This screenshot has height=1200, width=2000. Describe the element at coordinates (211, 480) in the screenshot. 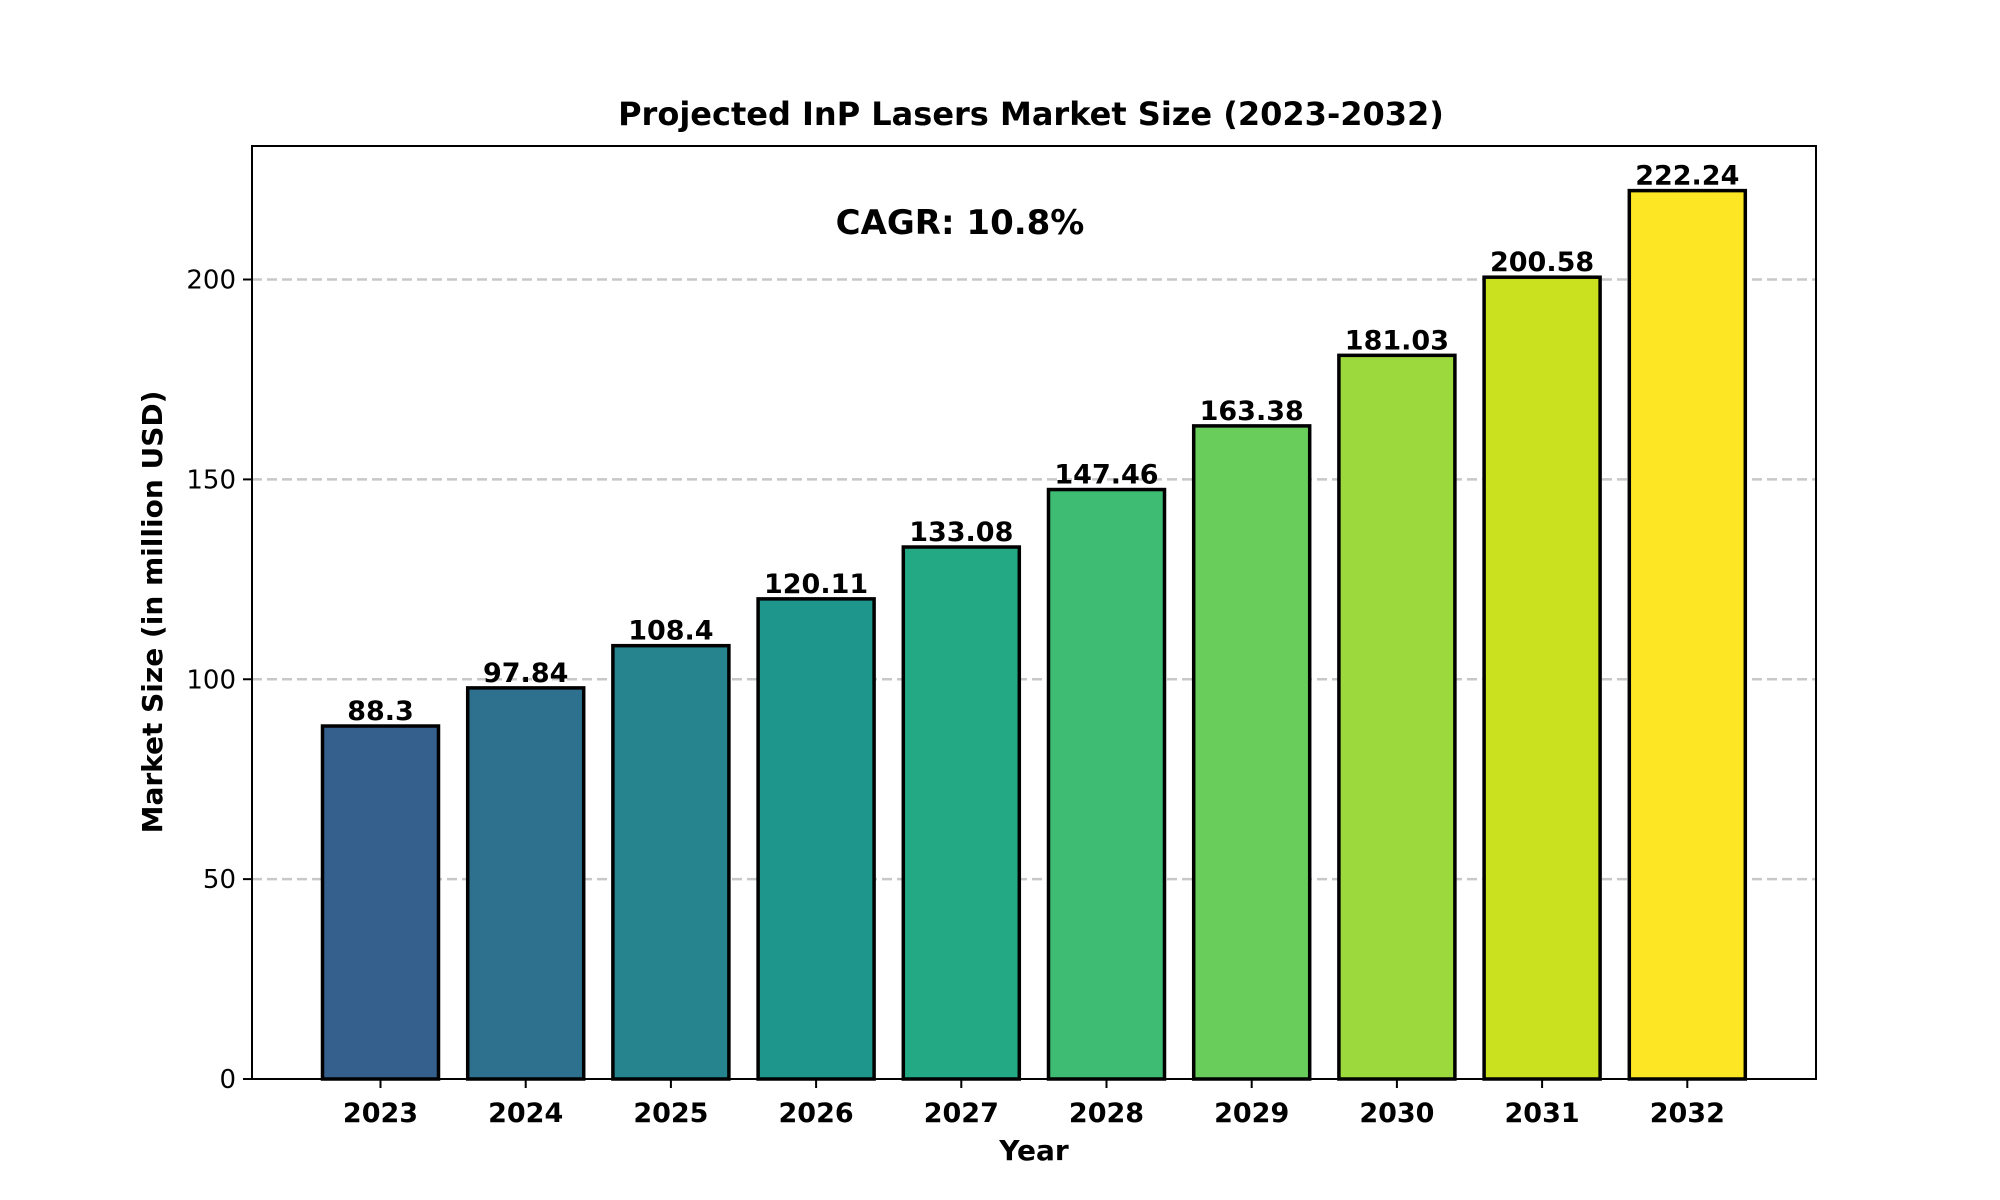

I see `y-tick-label: 150` at that location.